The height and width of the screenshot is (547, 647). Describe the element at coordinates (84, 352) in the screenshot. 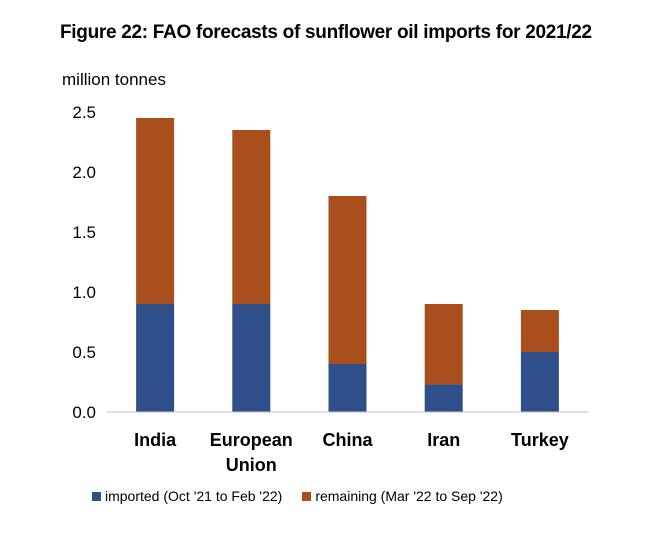

I see `y-tick-label: 0.5` at that location.